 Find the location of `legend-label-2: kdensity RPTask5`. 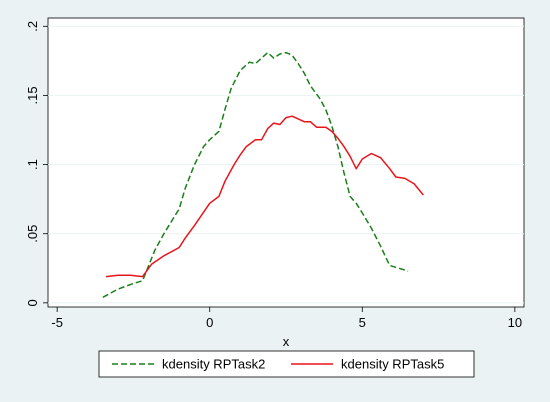

legend-label-2: kdensity RPTask5 is located at coordinates (392, 364).